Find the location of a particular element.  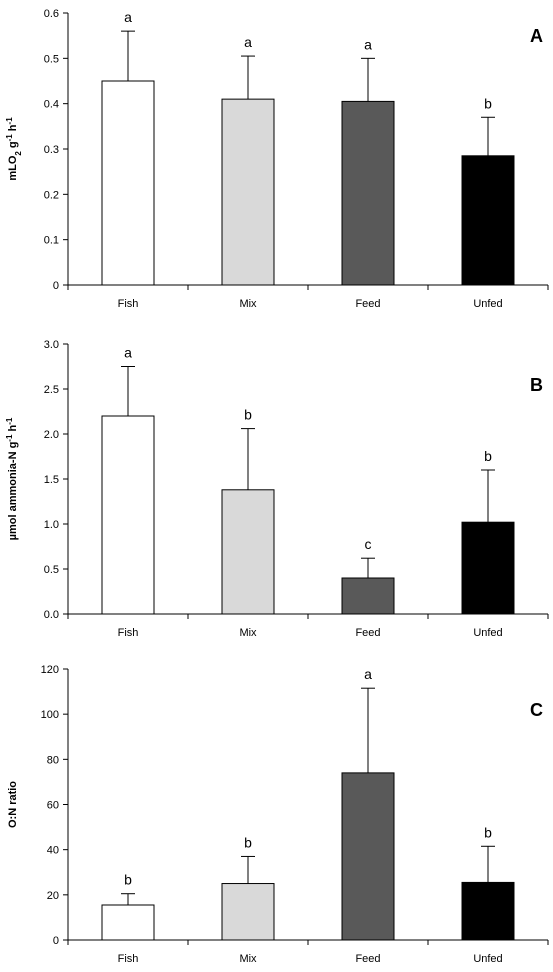

y-tick-label: 1.5 is located at coordinates (51, 480).